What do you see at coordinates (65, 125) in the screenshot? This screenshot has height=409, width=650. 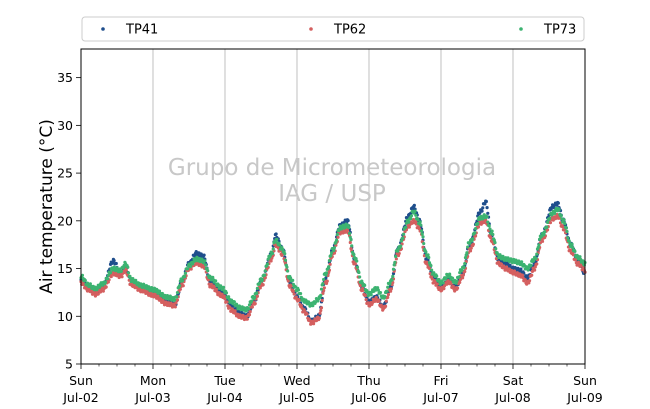 I see `y-tick-label: 30` at bounding box center [65, 125].